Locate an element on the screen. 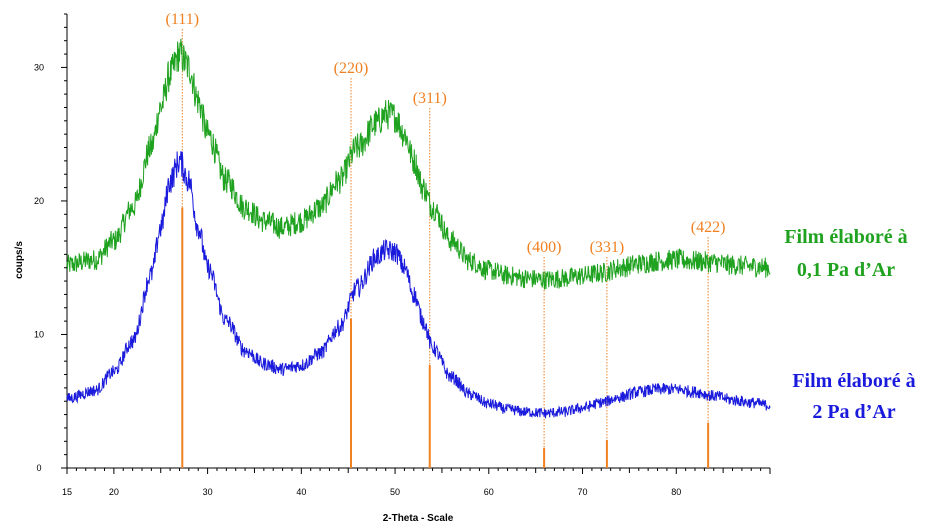 This screenshot has height=528, width=944. reference-peak-label: (422) is located at coordinates (708, 227).